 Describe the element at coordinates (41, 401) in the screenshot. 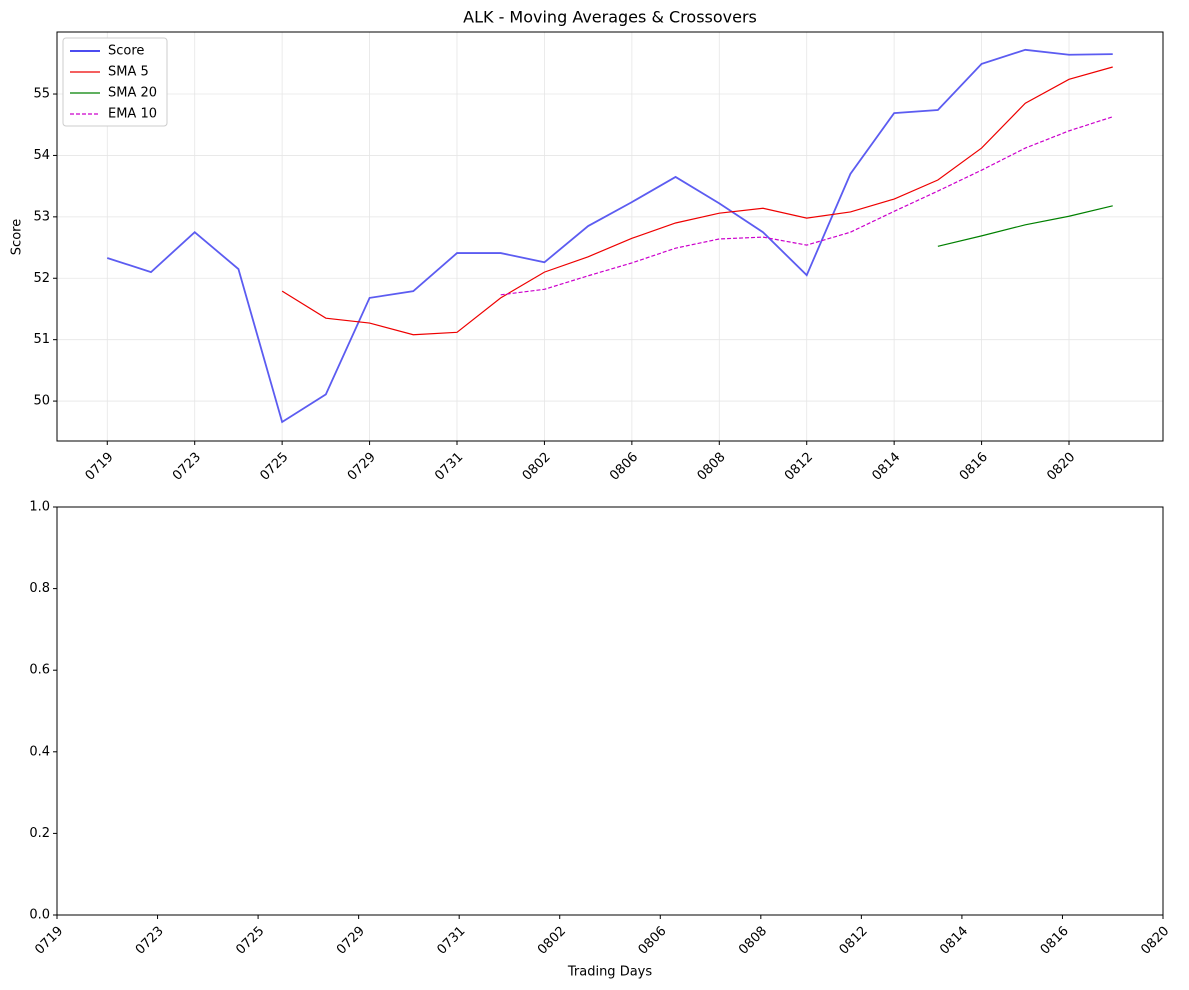

I see `y-tick-label: 50` at that location.